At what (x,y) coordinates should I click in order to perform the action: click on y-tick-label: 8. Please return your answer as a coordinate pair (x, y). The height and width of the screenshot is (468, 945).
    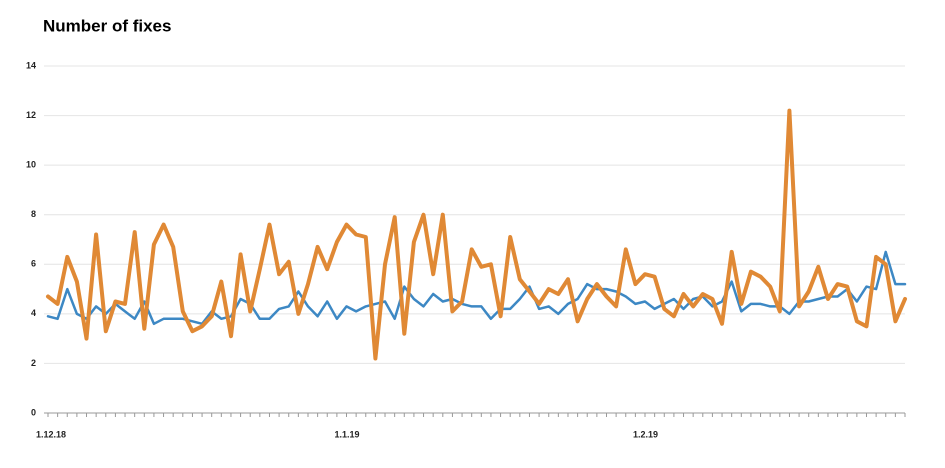
    Looking at the image, I should click on (33, 214).